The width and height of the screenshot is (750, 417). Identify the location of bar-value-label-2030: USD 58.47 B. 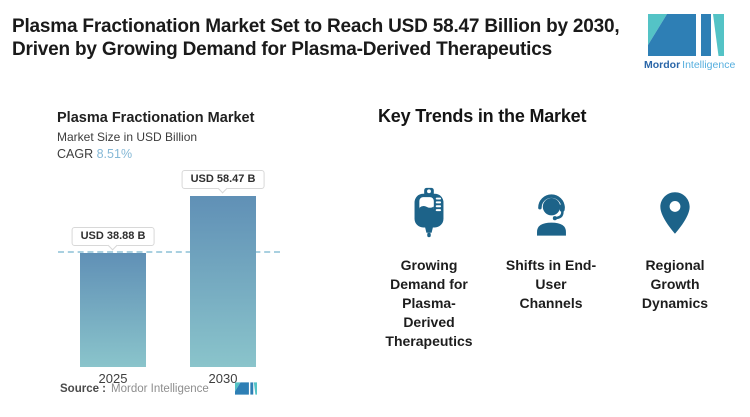
(223, 179).